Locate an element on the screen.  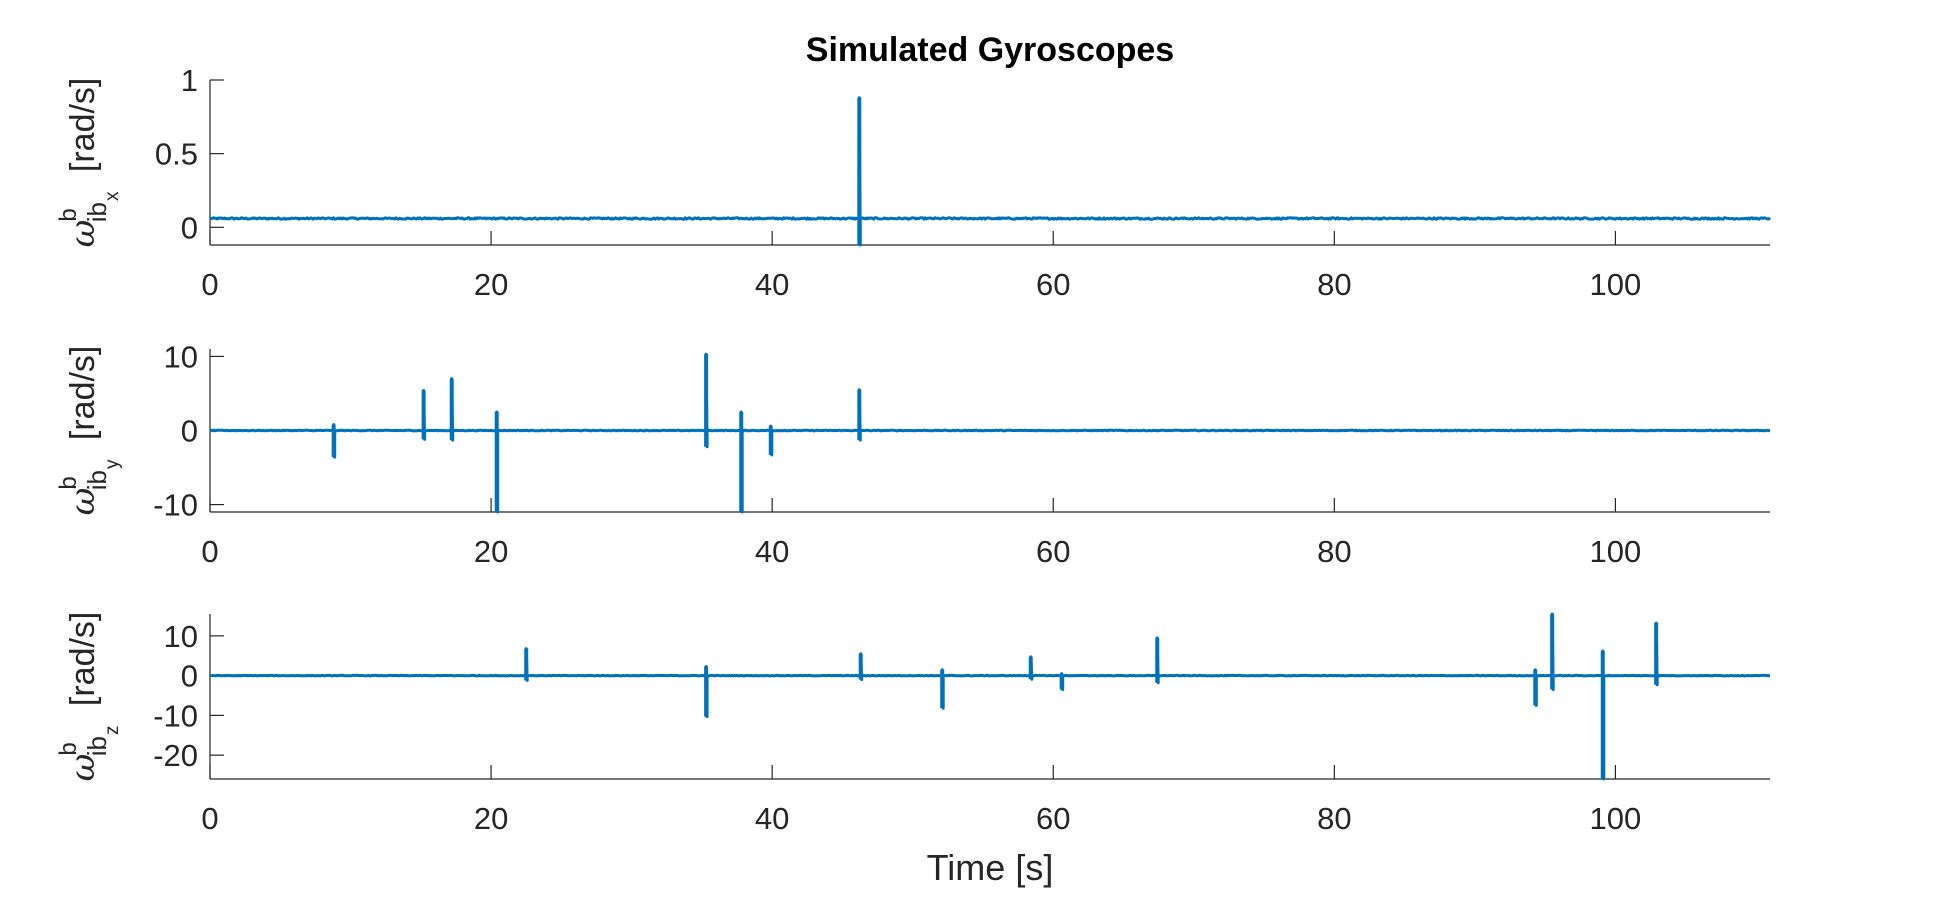
svg-text: ωbiby [rad/s] is located at coordinates (89, 431).